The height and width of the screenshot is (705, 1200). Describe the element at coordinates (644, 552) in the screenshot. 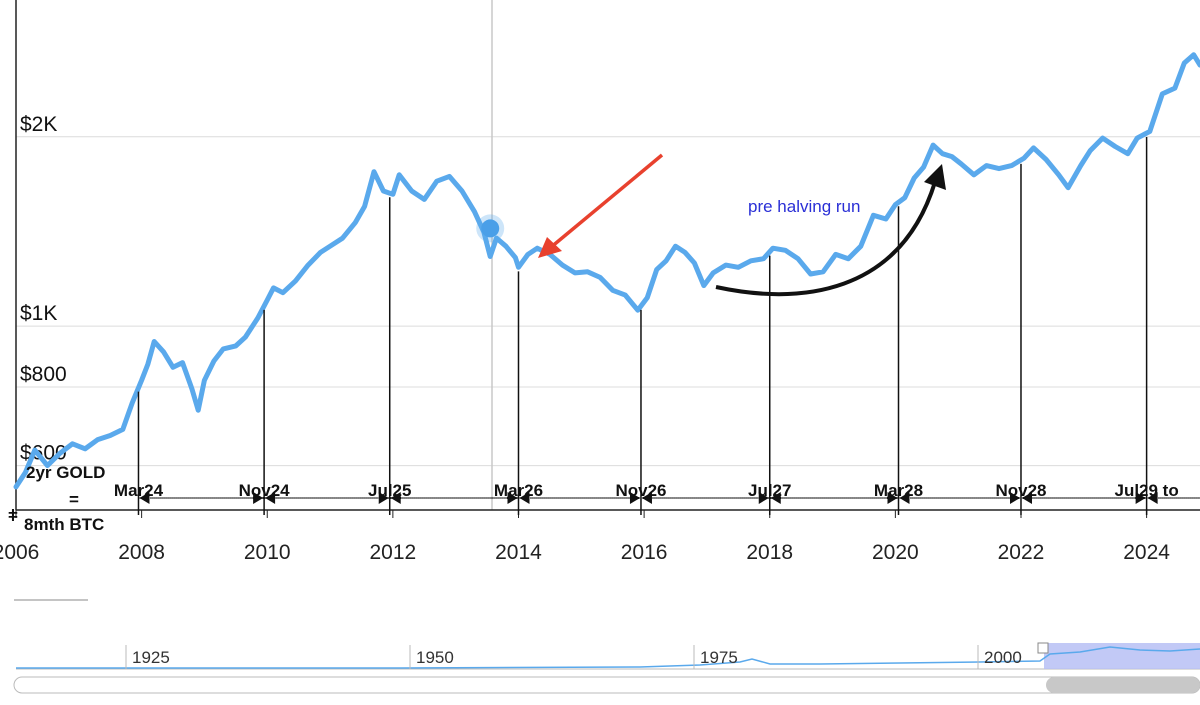

I see `x-tick-label: 2016` at that location.